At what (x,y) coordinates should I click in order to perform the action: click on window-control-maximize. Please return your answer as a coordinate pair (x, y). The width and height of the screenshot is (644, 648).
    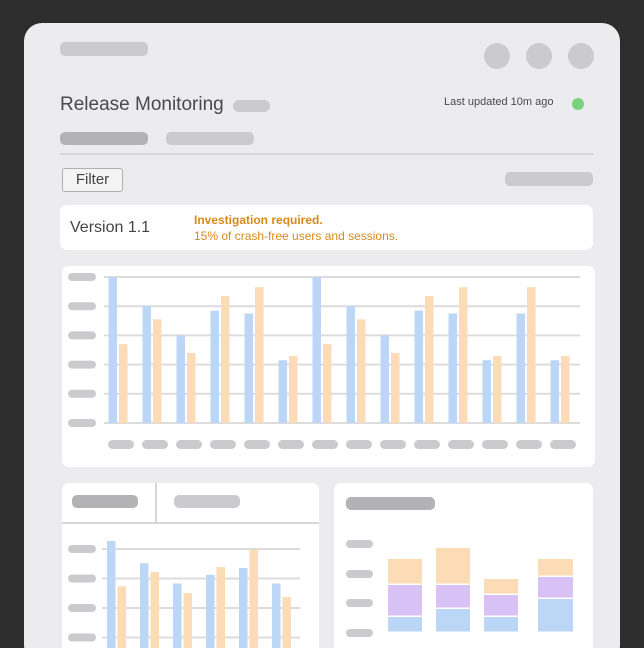
    Looking at the image, I should click on (539, 56).